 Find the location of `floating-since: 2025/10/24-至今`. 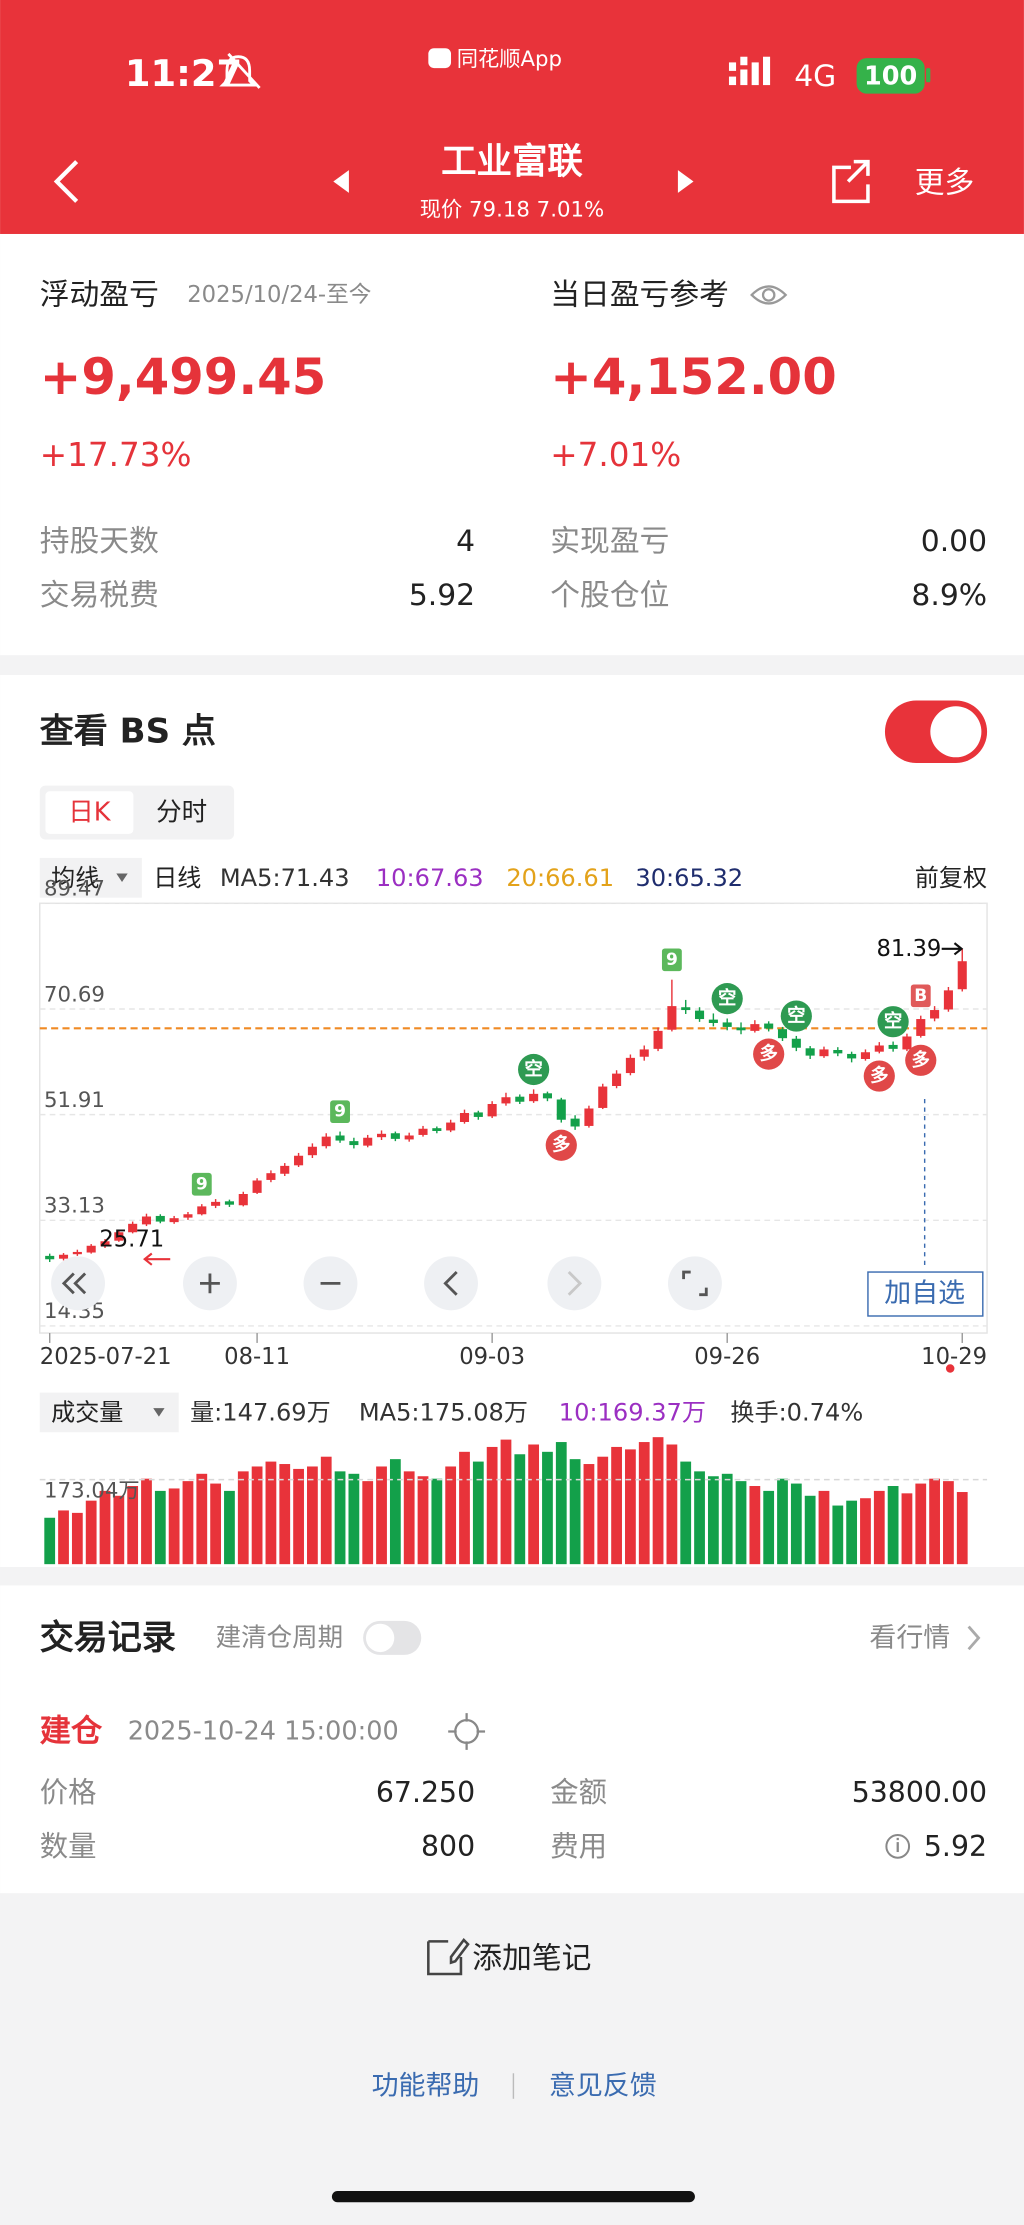

floating-since: 2025/10/24-至今 is located at coordinates (279, 295).